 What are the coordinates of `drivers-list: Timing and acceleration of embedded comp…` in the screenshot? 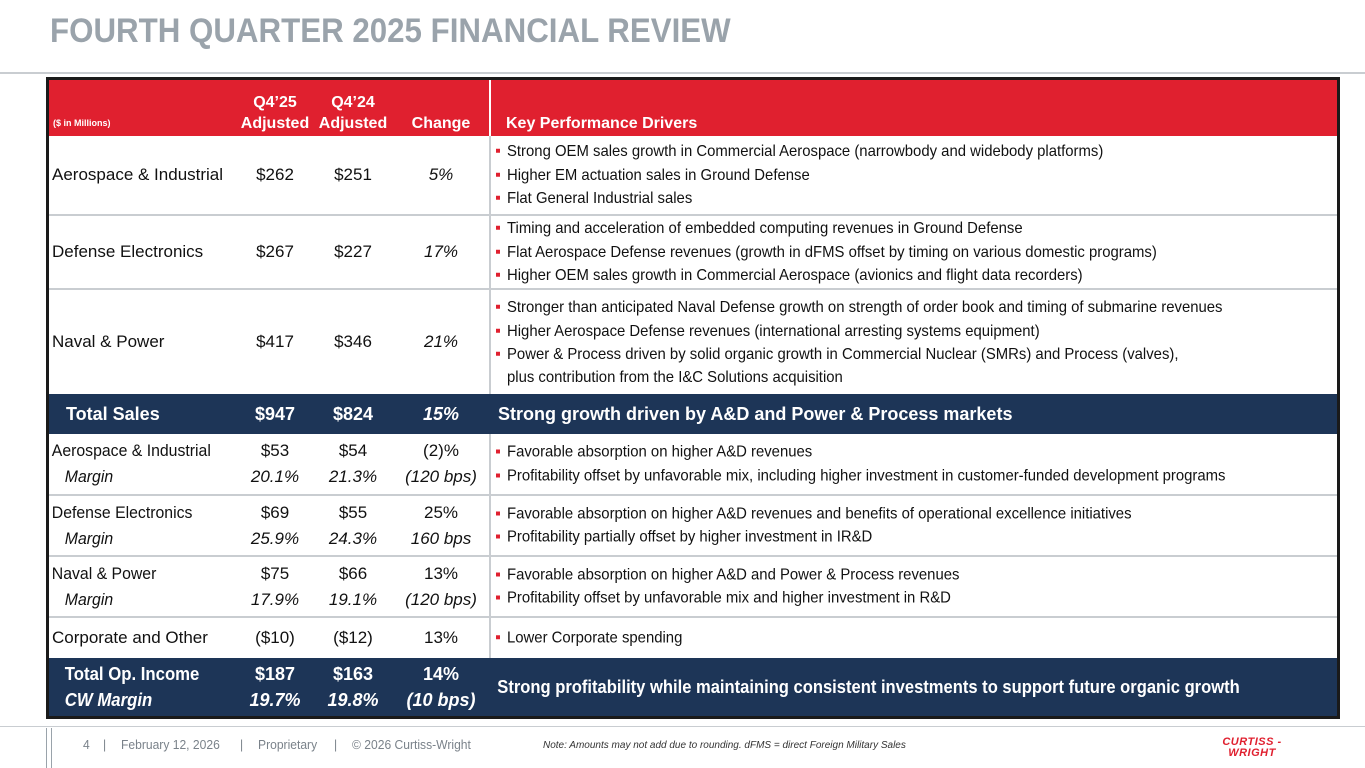 It's located at (851, 252).